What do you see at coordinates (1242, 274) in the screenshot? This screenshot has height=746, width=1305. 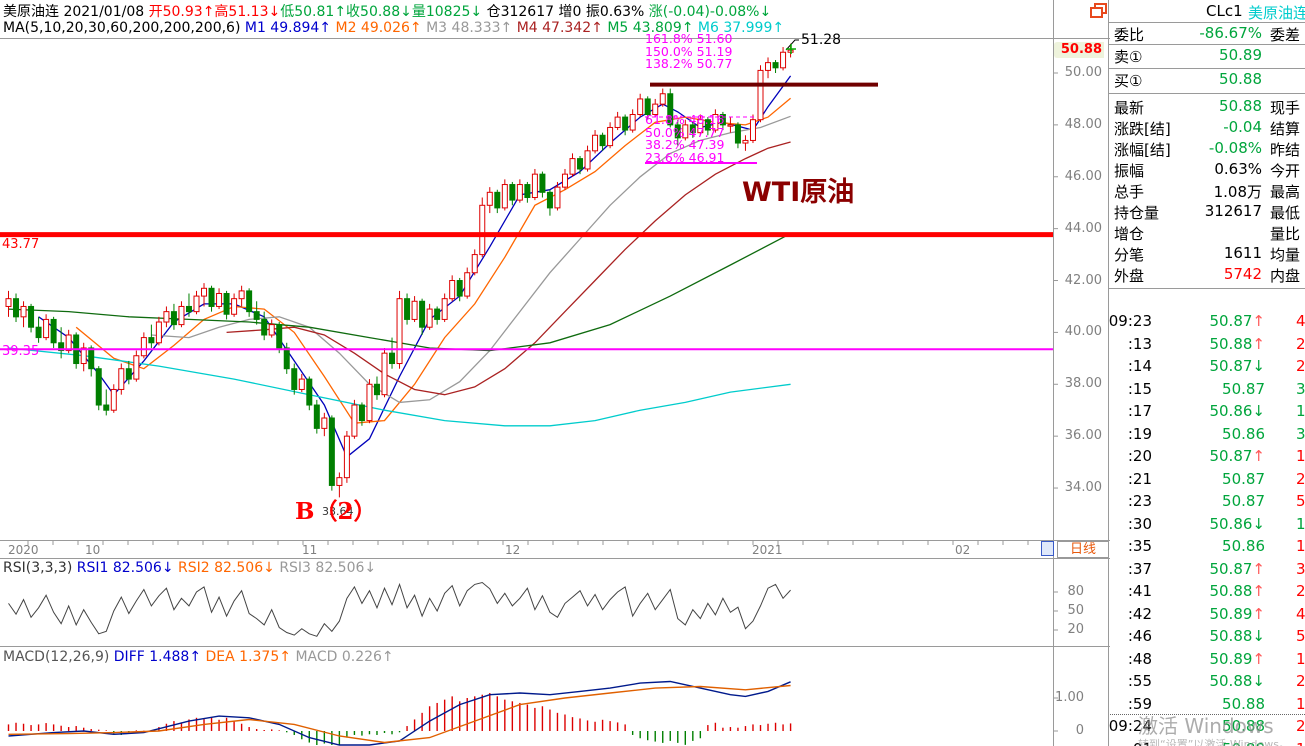 I see `quote-value: 5742` at bounding box center [1242, 274].